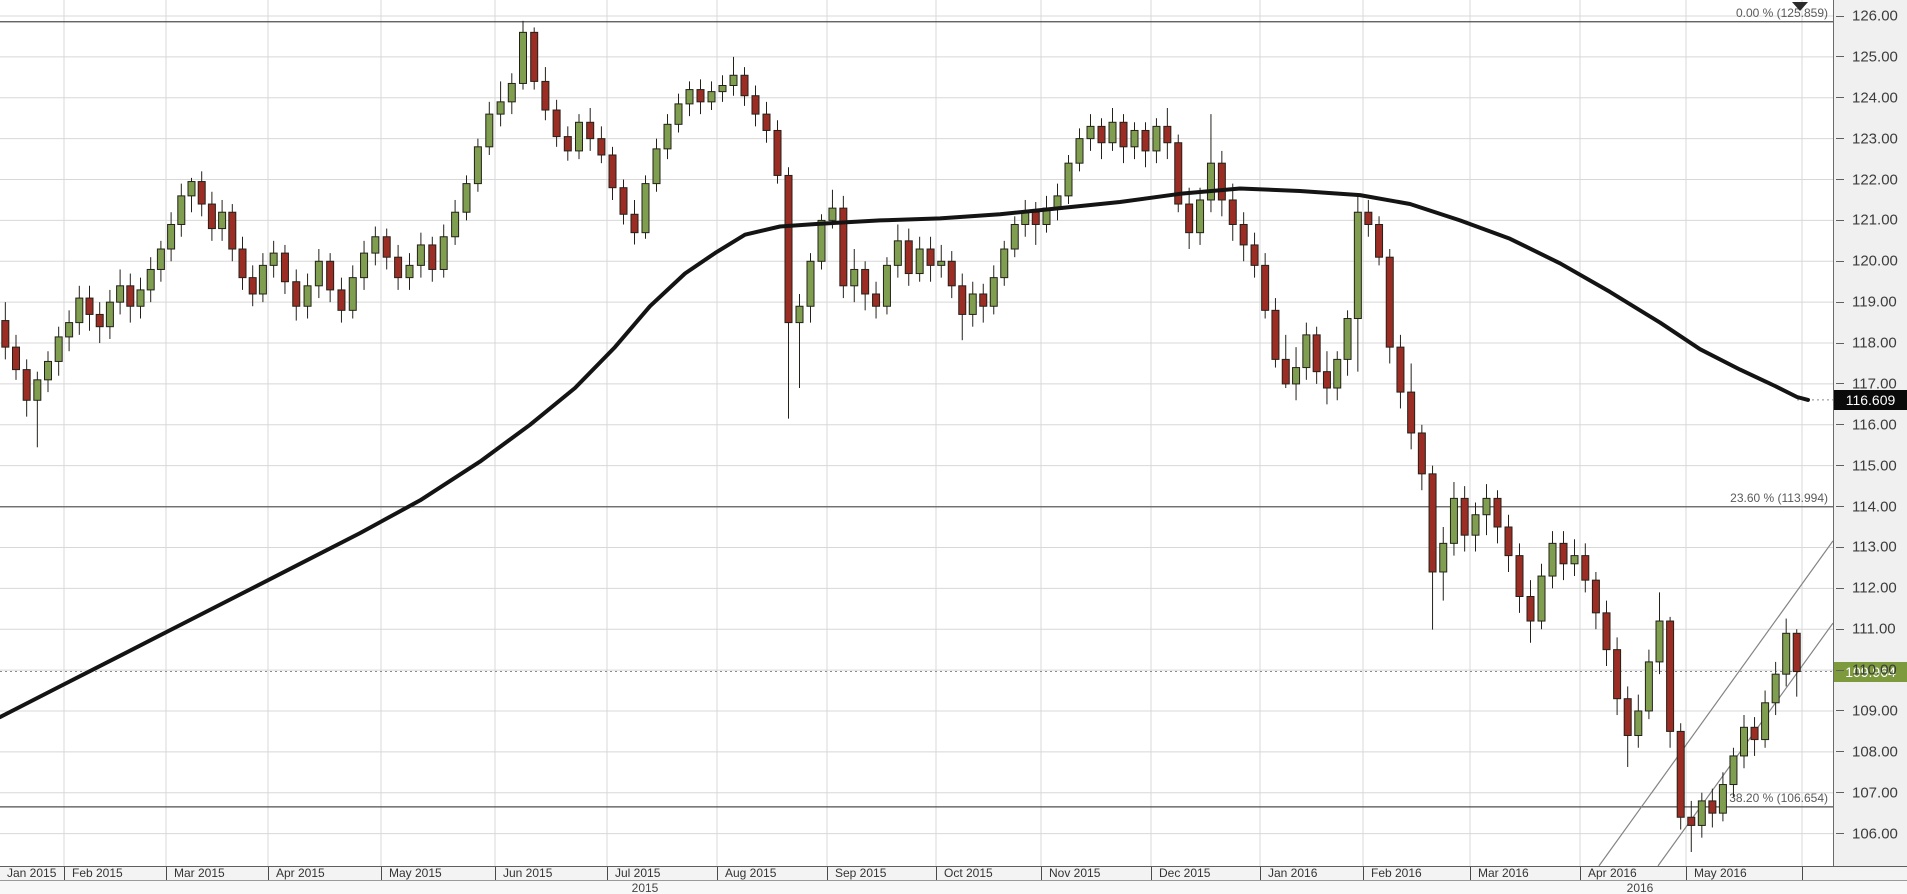  I want to click on price-axis-label: 125.00, so click(1875, 57).